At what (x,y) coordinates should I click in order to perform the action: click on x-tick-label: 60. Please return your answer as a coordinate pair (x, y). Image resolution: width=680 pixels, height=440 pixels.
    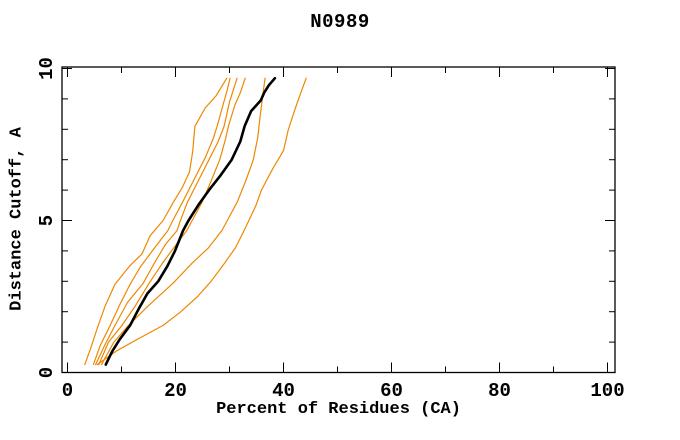
    Looking at the image, I should click on (391, 391).